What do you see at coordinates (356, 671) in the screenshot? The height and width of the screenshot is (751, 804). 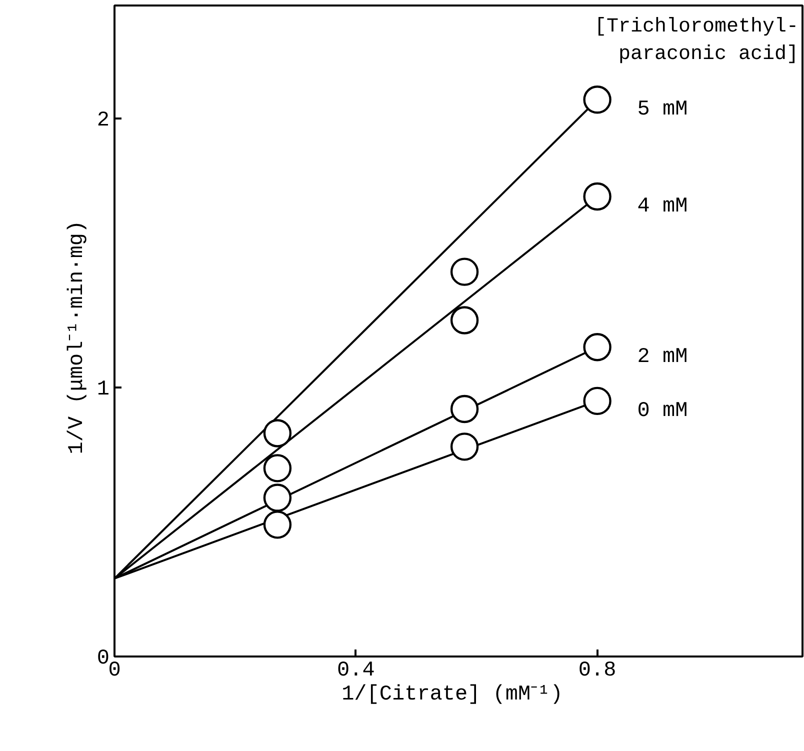 I see `x-tick-label: 0.4` at bounding box center [356, 671].